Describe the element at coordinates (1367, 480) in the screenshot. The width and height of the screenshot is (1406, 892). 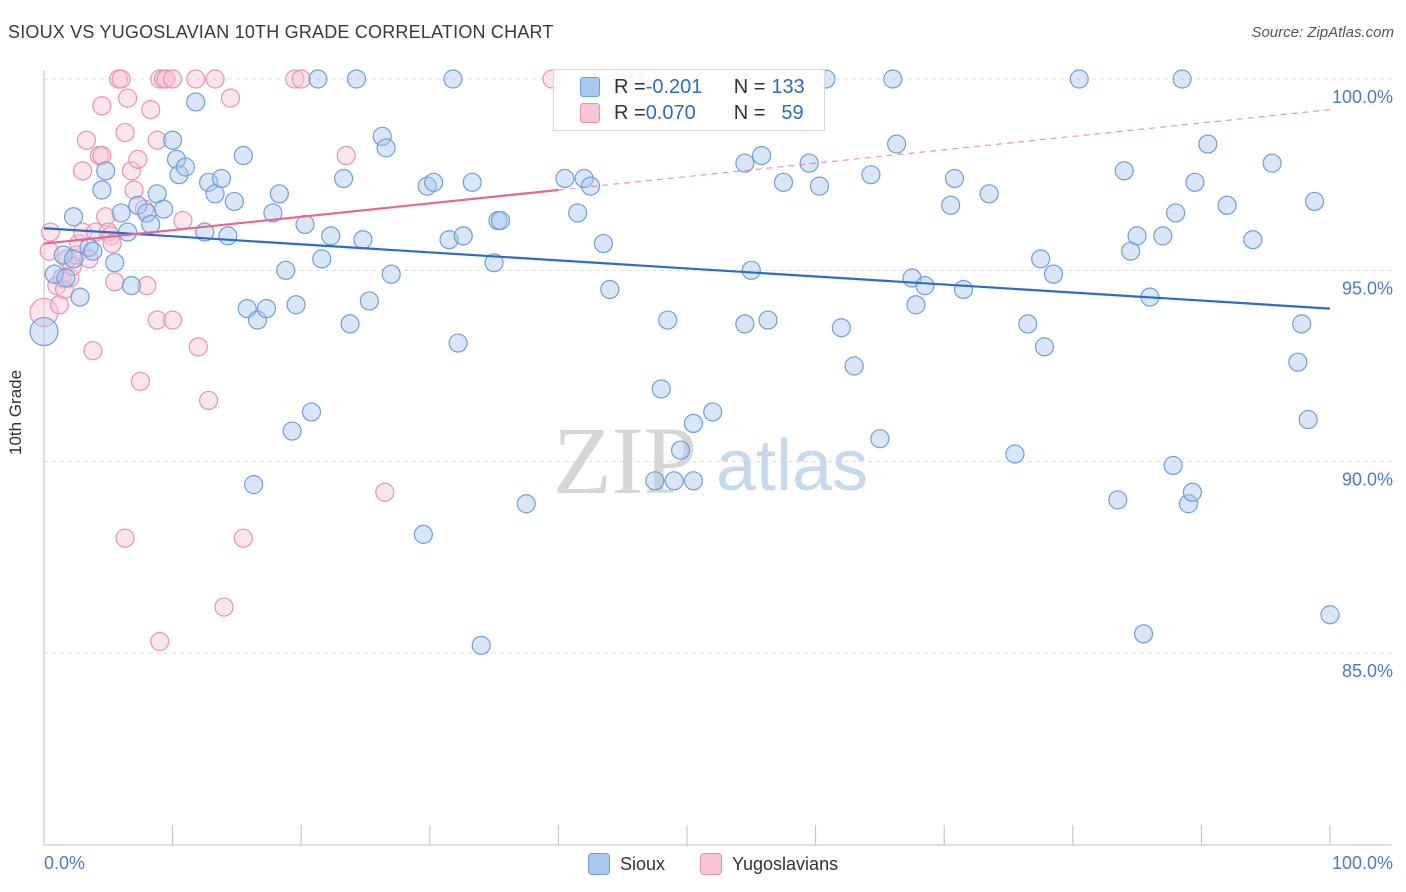
I see `y-tick-label: 90.0%` at that location.